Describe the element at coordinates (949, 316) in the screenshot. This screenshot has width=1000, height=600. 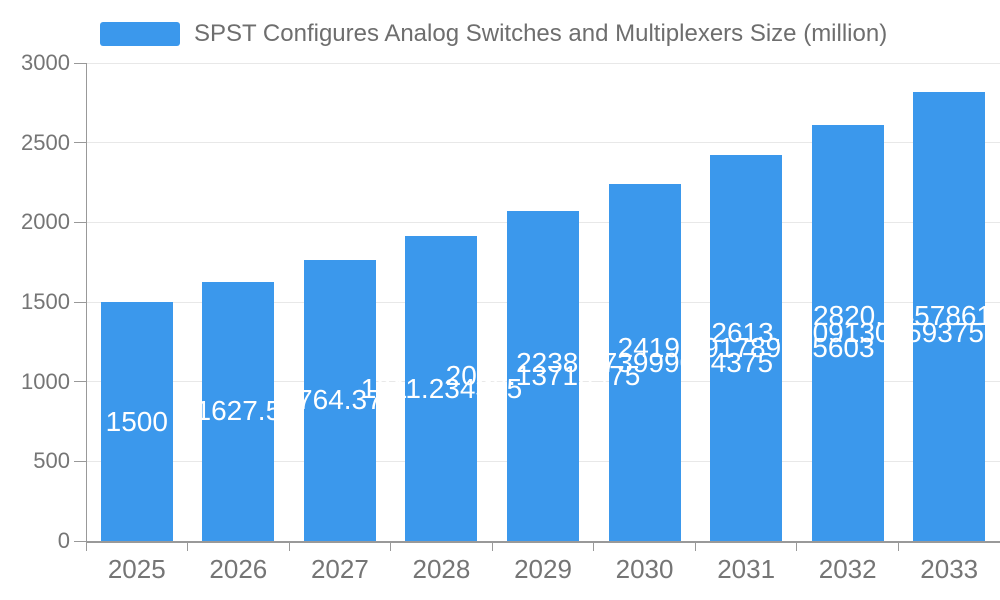
I see `bar-2033` at that location.